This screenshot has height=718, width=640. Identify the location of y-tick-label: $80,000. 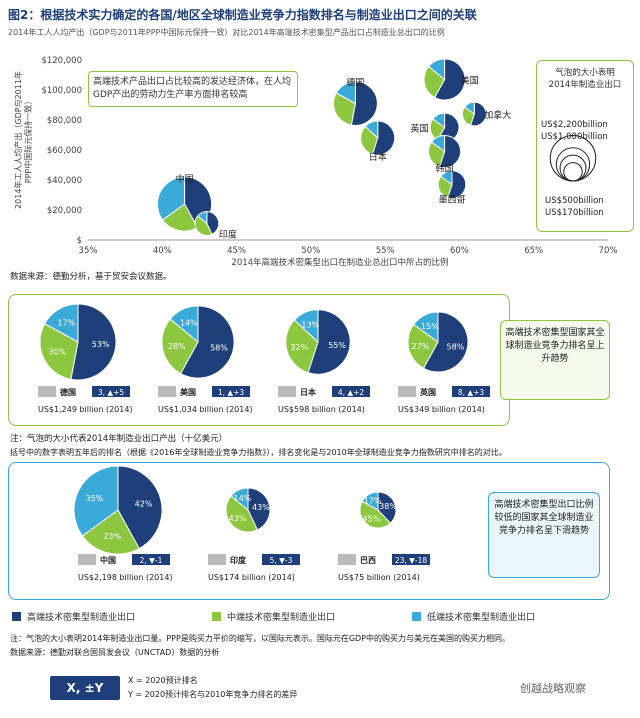
(64, 121).